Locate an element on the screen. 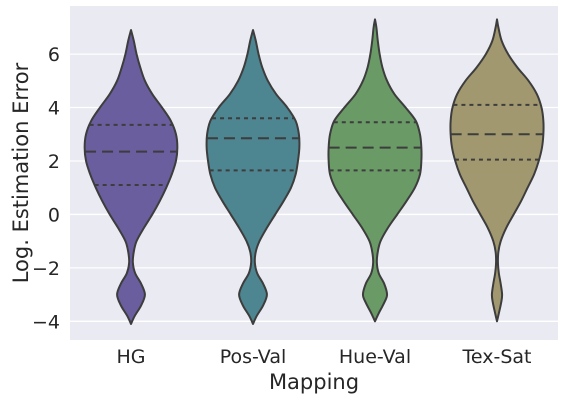 The width and height of the screenshot is (563, 396). y-tick-label: 6 is located at coordinates (54, 55).